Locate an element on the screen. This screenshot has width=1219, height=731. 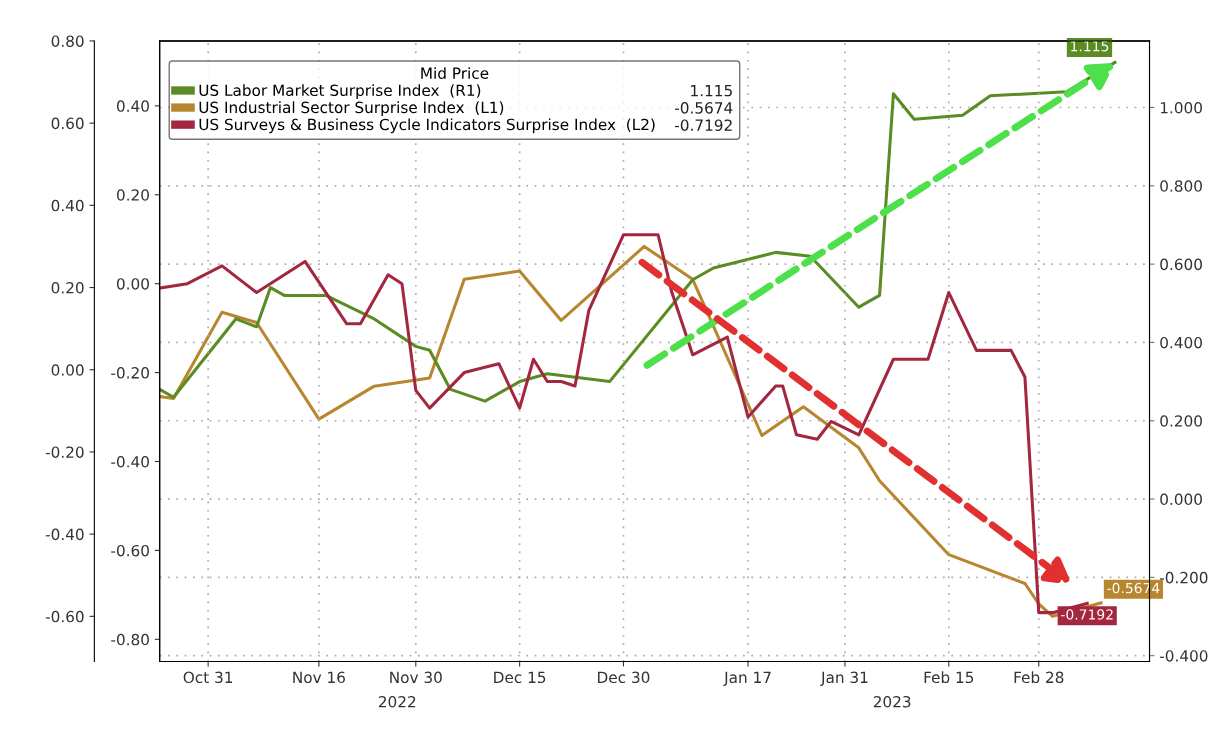
y2-tick-label: 1.000 is located at coordinates (1181, 107).